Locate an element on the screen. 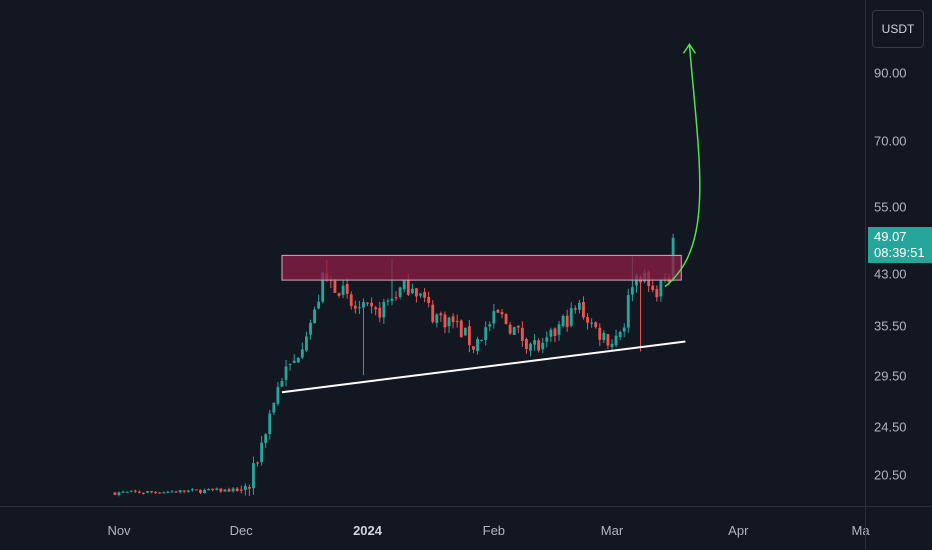 Image resolution: width=932 pixels, height=550 pixels. time-axis: Nov Dec 2024 Feb Mar Apr Ma is located at coordinates (435, 528).